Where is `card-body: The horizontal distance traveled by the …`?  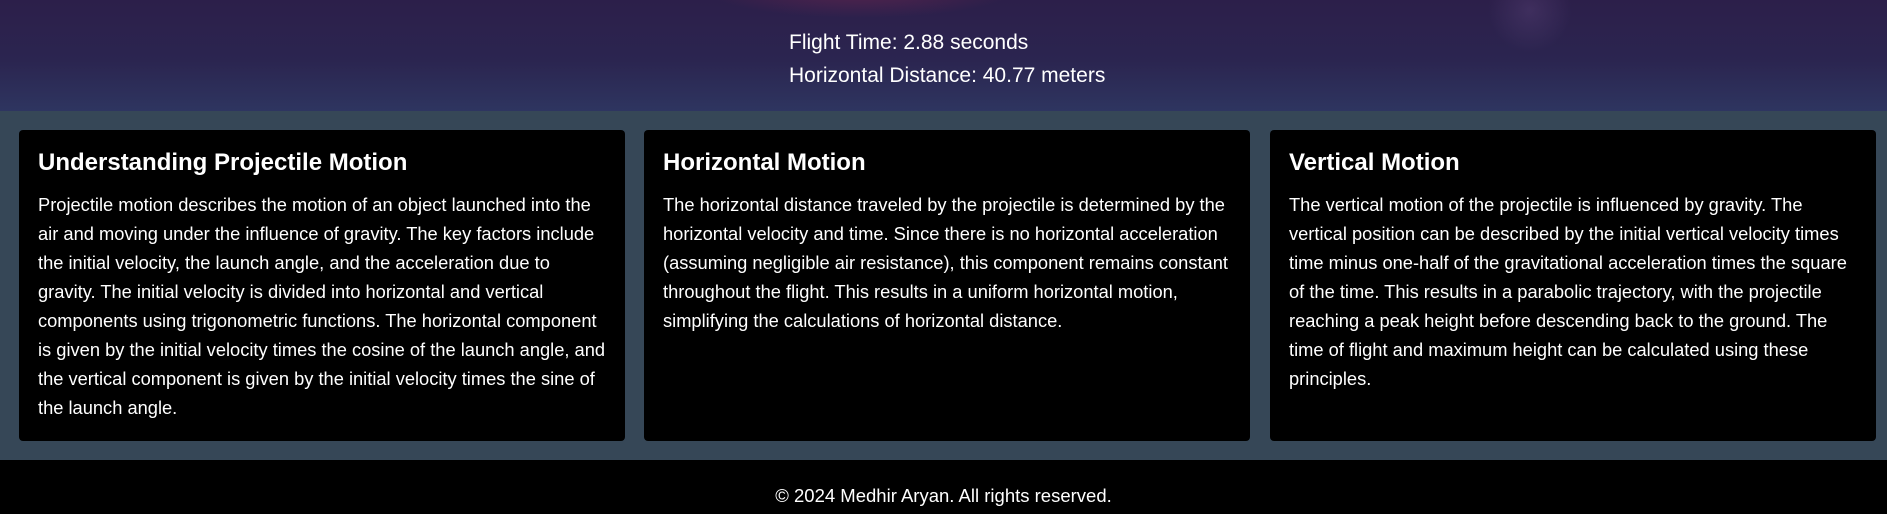 card-body: The horizontal distance traveled by the … is located at coordinates (945, 262).